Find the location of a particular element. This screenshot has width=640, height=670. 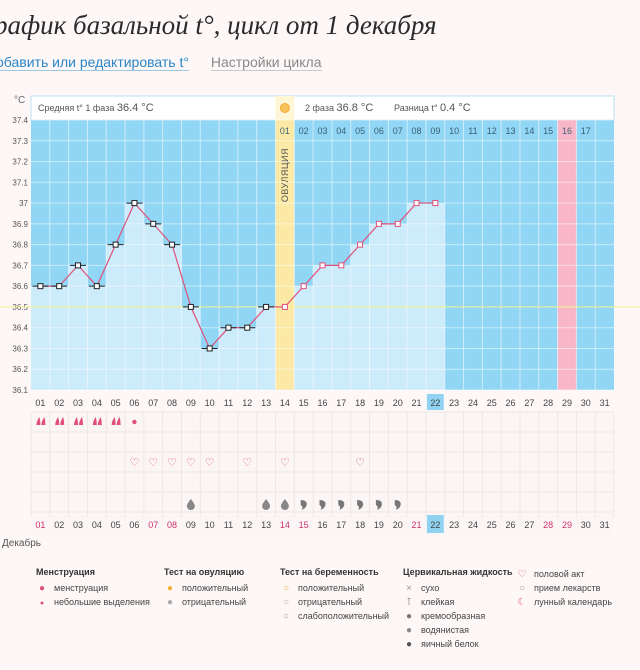

bottom-day-label: 25 is located at coordinates (492, 525).